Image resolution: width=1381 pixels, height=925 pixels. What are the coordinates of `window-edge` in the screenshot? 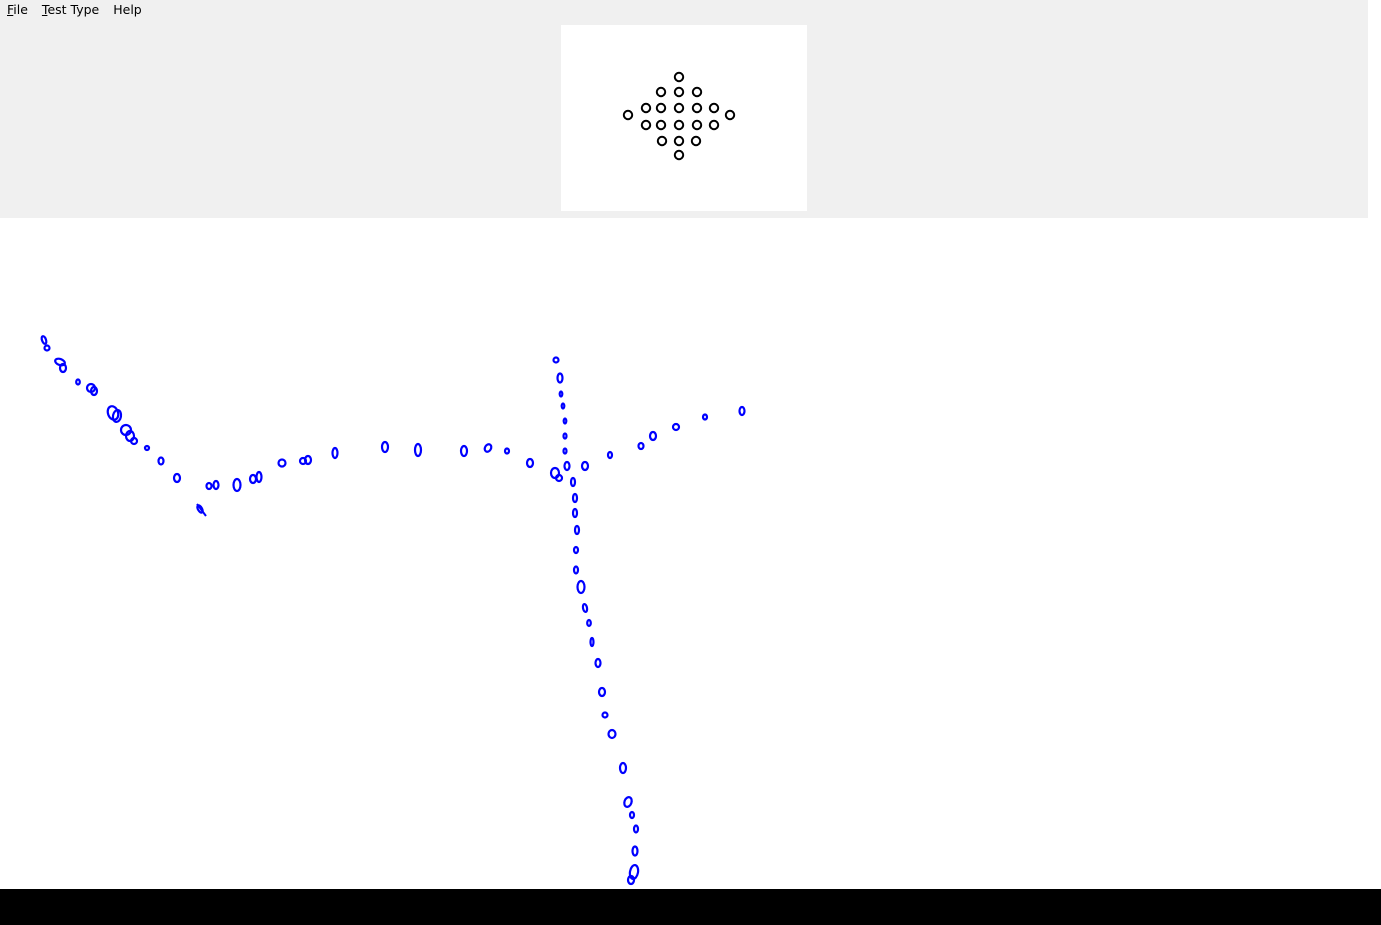 It's located at (1374, 444).